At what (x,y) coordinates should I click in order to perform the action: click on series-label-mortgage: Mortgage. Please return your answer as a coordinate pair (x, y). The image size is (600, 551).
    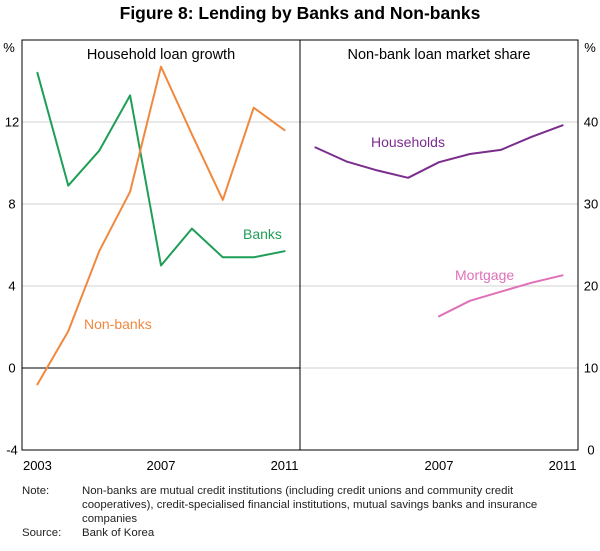
    Looking at the image, I should click on (484, 275).